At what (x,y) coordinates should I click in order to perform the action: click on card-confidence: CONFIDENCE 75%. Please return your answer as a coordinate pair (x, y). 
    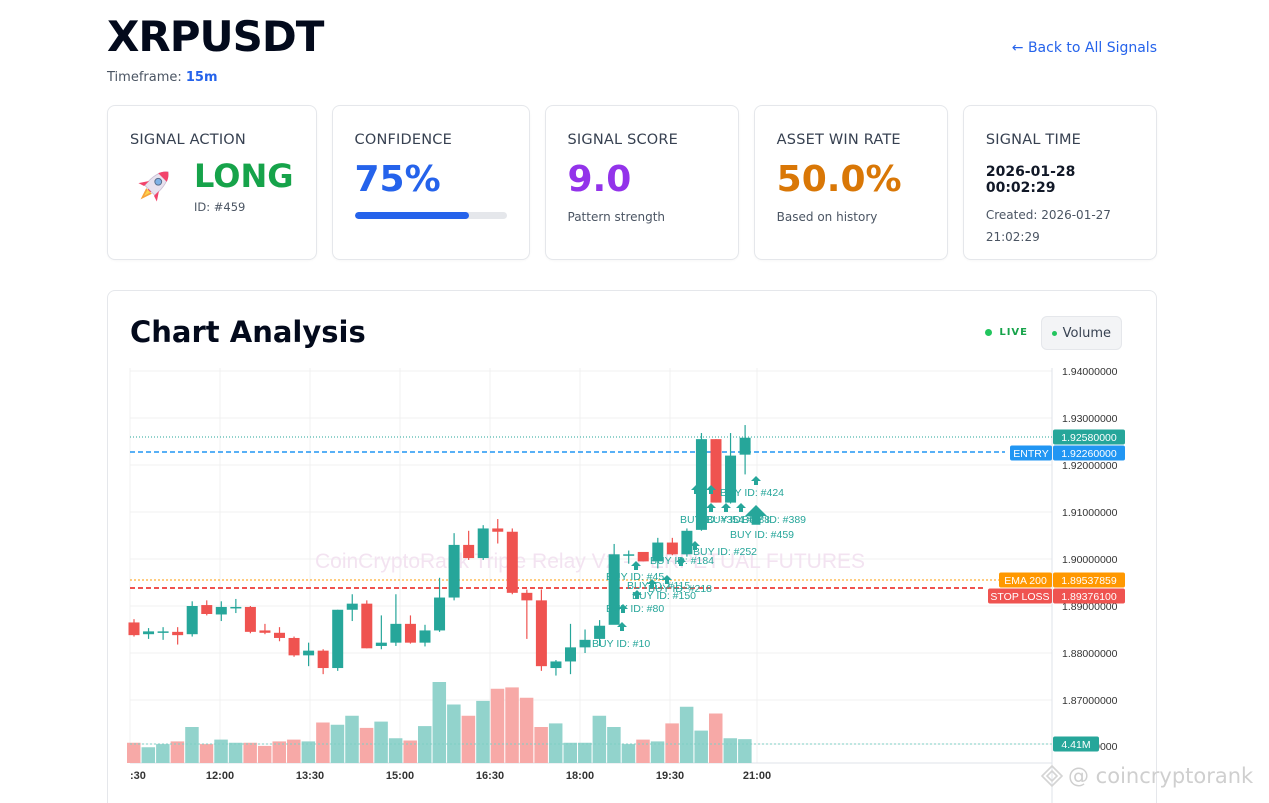
    Looking at the image, I should click on (430, 182).